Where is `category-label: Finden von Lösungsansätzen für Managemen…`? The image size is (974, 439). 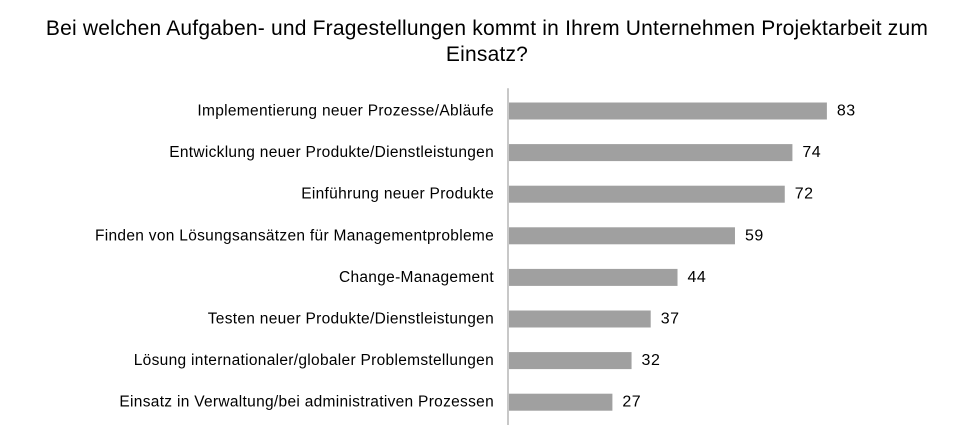 category-label: Finden von Lösungsansätzen für Managemen… is located at coordinates (294, 235).